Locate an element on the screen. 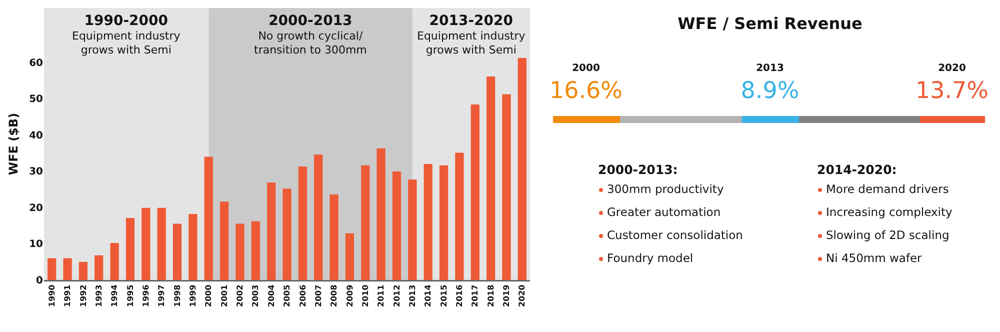  text: 8.9% is located at coordinates (770, 91).